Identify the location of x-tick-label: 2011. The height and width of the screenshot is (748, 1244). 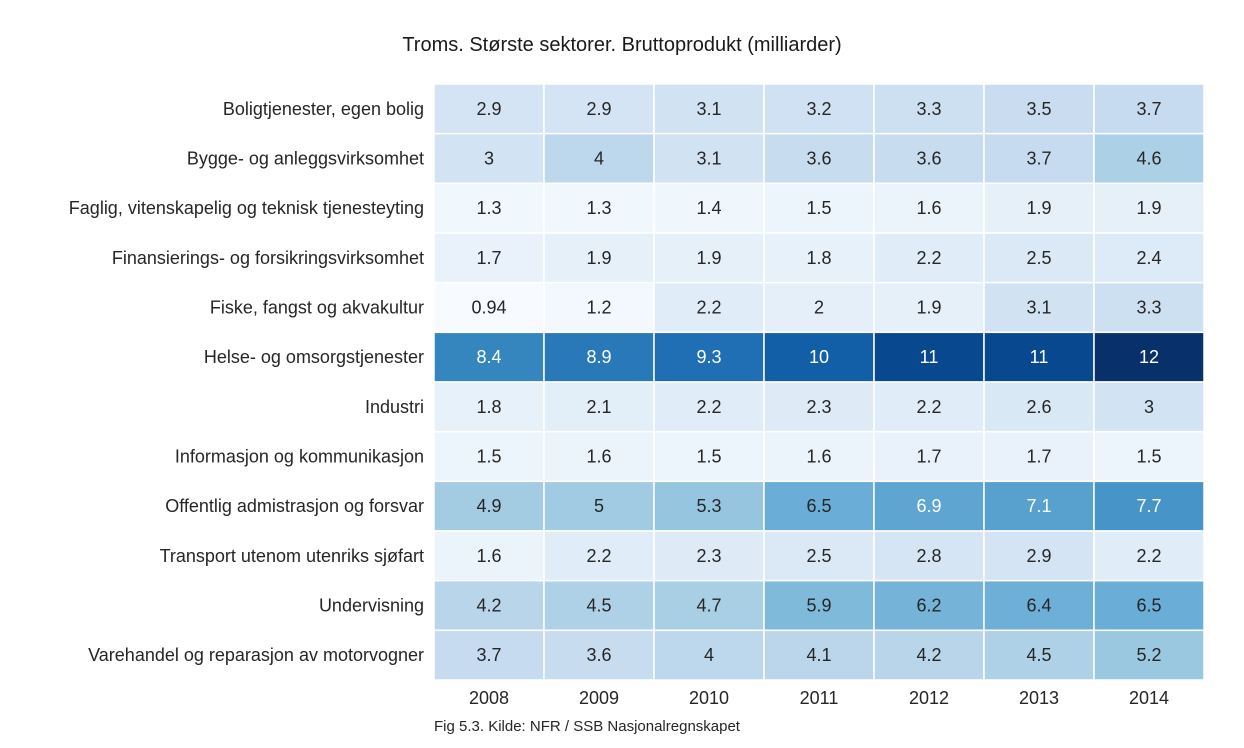
(819, 698).